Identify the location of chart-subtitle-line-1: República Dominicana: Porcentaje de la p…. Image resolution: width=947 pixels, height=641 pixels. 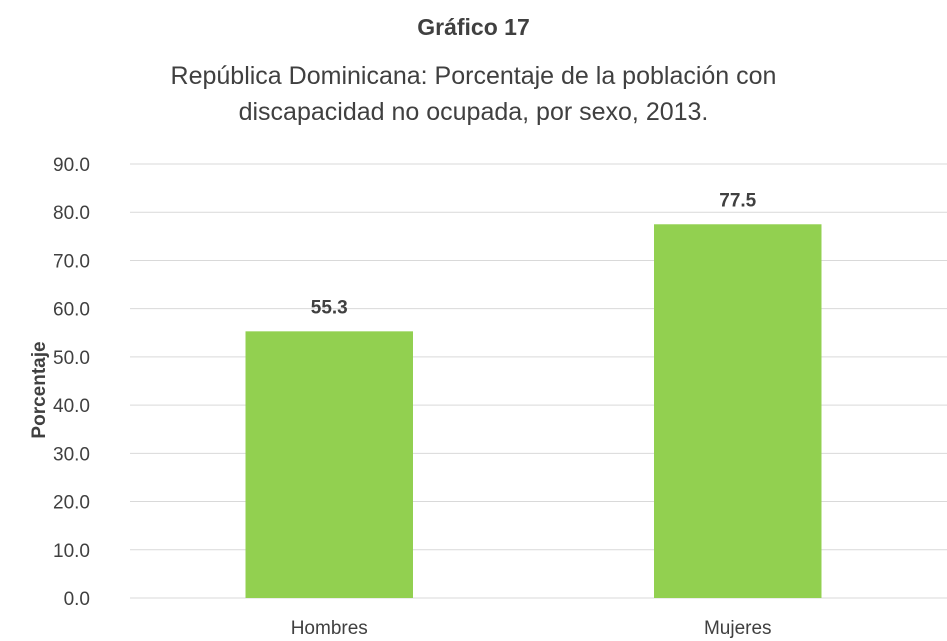
(473, 76).